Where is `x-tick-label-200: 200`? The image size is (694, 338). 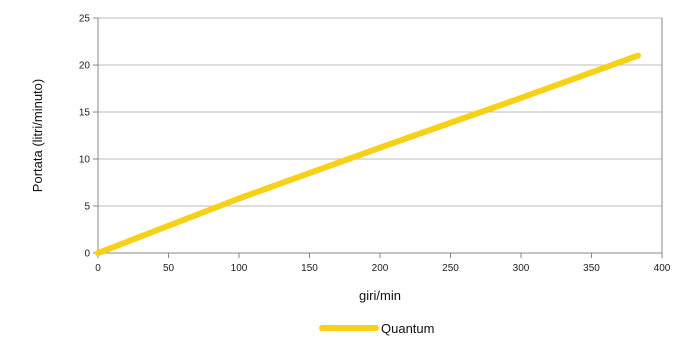 x-tick-label-200: 200 is located at coordinates (380, 268).